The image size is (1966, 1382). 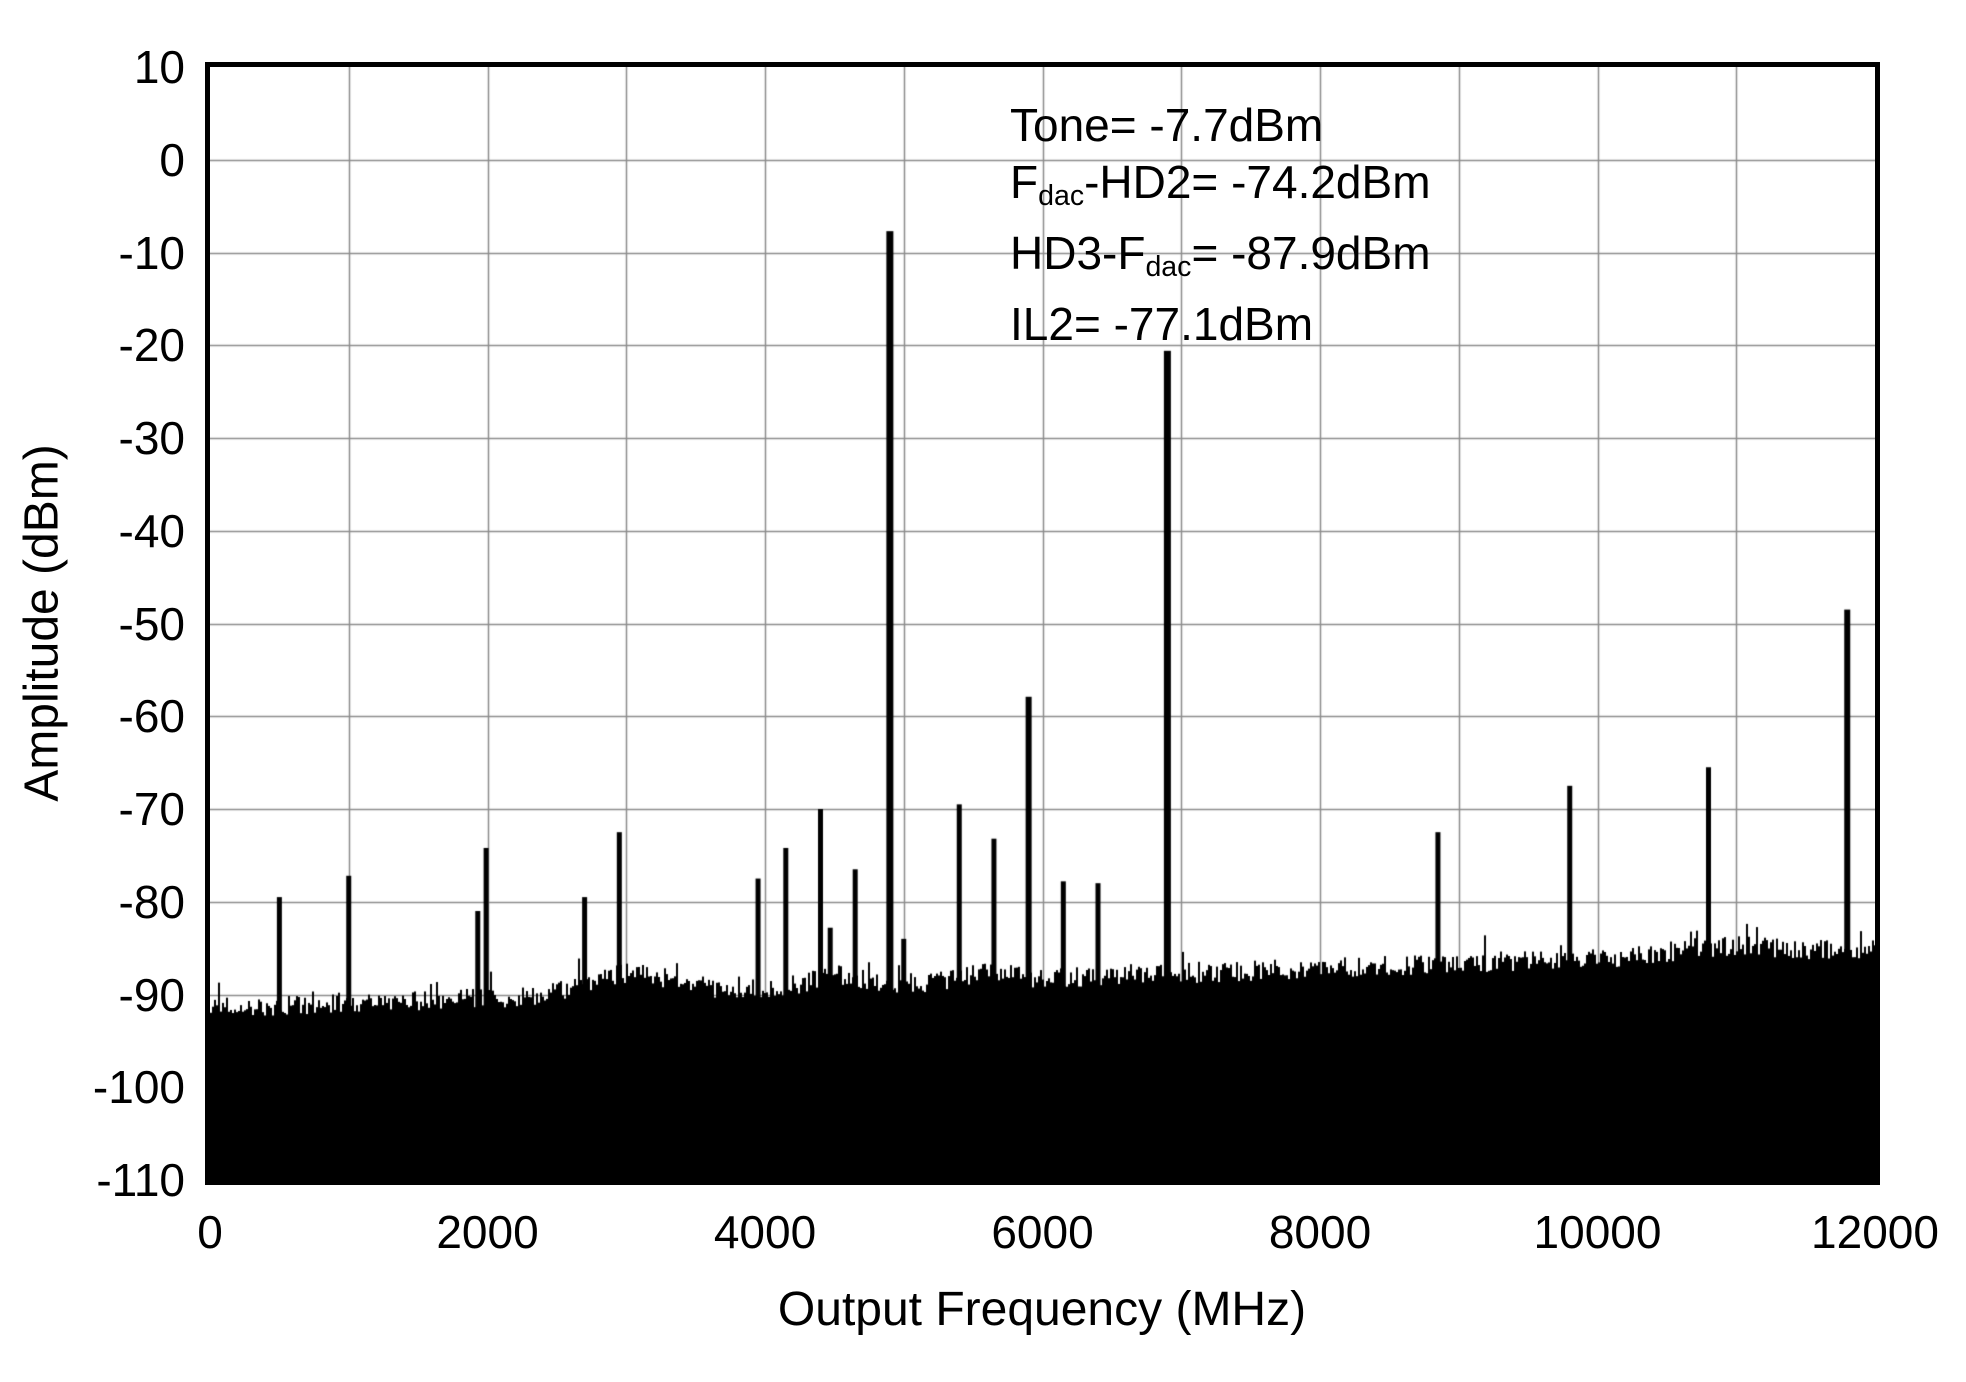 I want to click on y-tick-label: 10, so click(x=159, y=67).